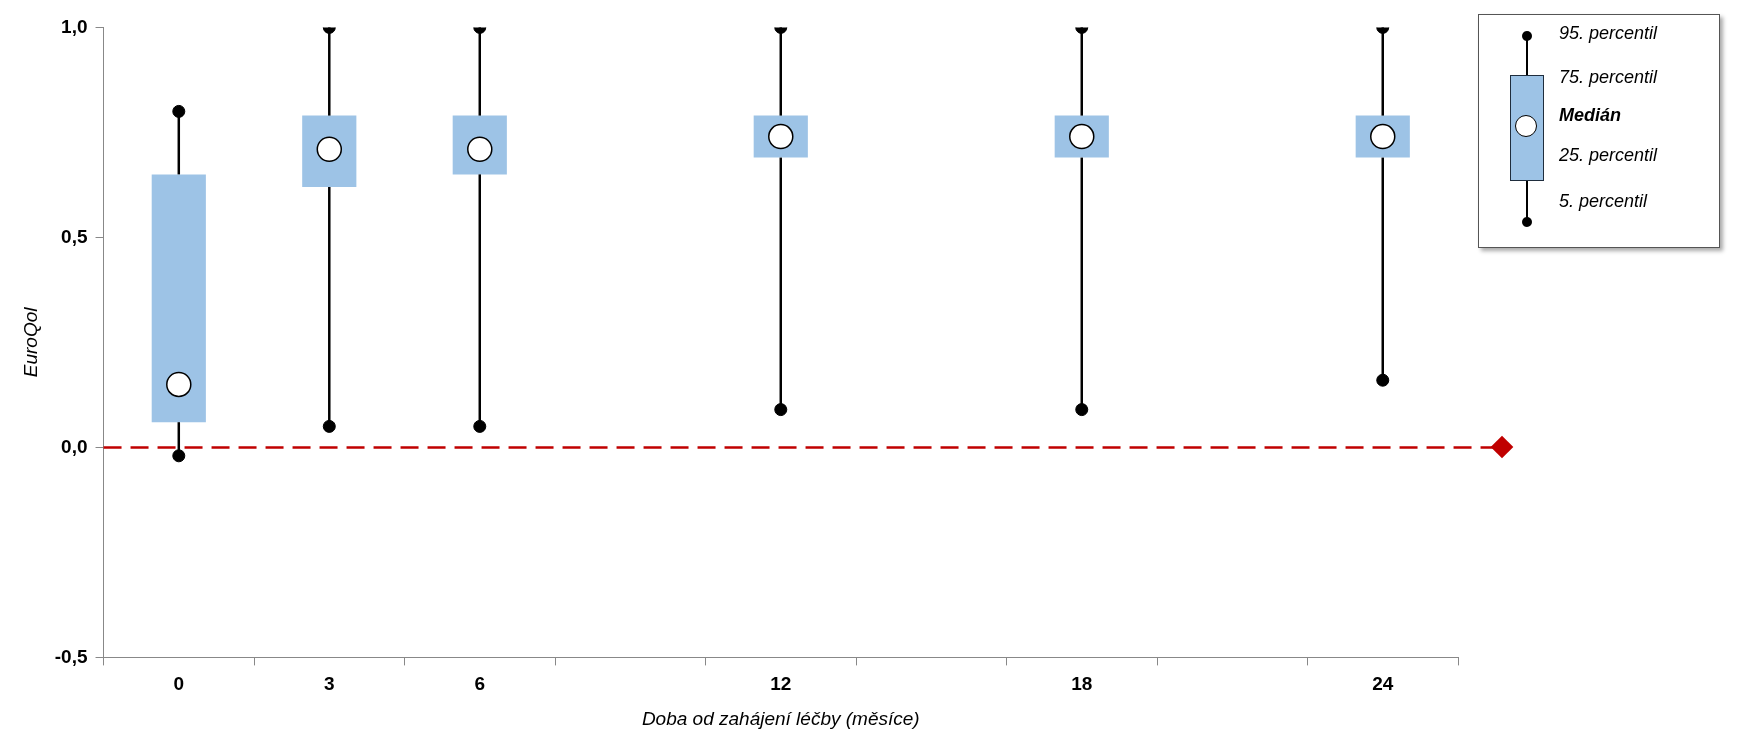  I want to click on x-tick-label: 0, so click(179, 684).